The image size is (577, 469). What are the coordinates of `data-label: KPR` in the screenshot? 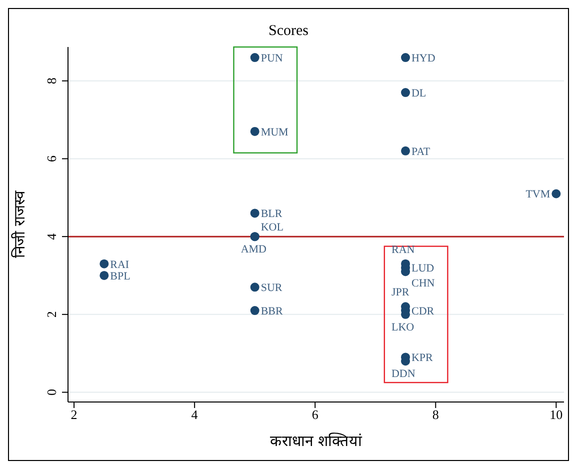 It's located at (422, 358).